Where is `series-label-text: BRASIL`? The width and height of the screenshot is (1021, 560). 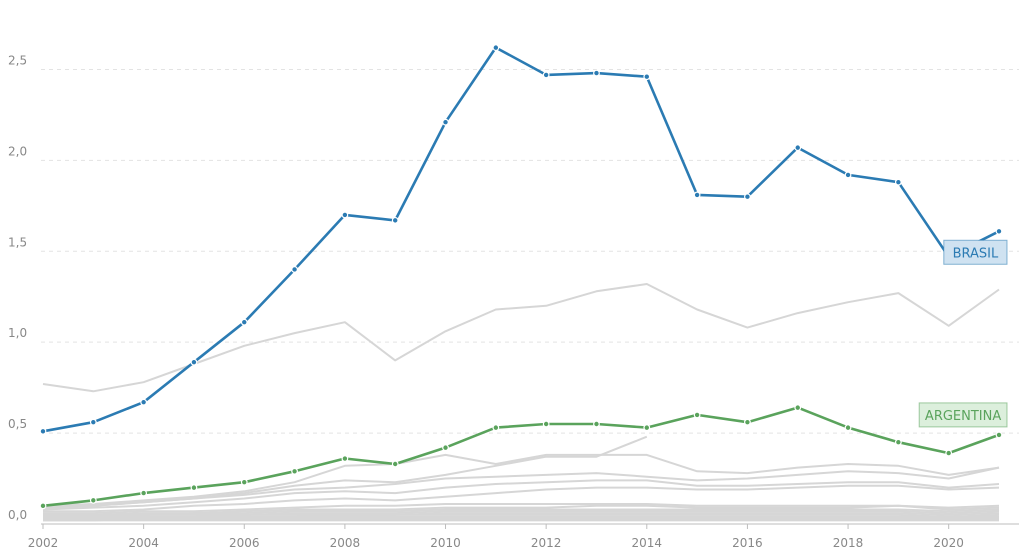
series-label-text: BRASIL is located at coordinates (976, 253).